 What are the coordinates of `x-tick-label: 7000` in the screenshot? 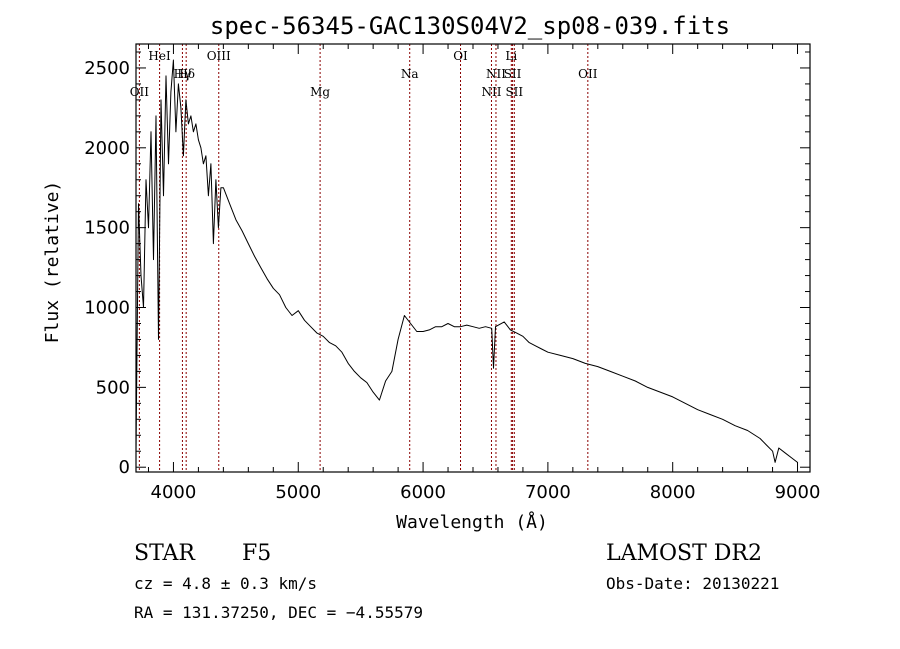 It's located at (548, 492).